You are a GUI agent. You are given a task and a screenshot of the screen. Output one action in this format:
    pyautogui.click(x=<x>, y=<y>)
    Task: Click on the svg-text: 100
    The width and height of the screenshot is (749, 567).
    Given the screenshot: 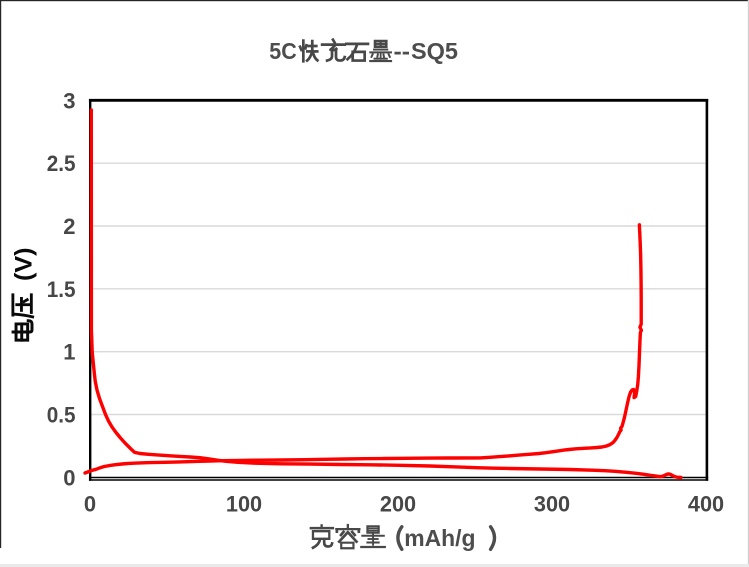 What is the action you would take?
    pyautogui.click(x=244, y=504)
    